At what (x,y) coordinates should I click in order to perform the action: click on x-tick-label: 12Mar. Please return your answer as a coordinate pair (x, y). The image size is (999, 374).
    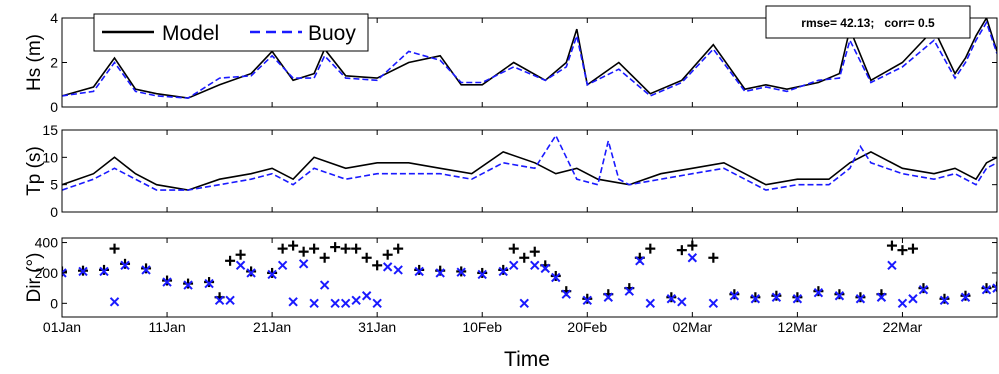
    Looking at the image, I should click on (798, 327).